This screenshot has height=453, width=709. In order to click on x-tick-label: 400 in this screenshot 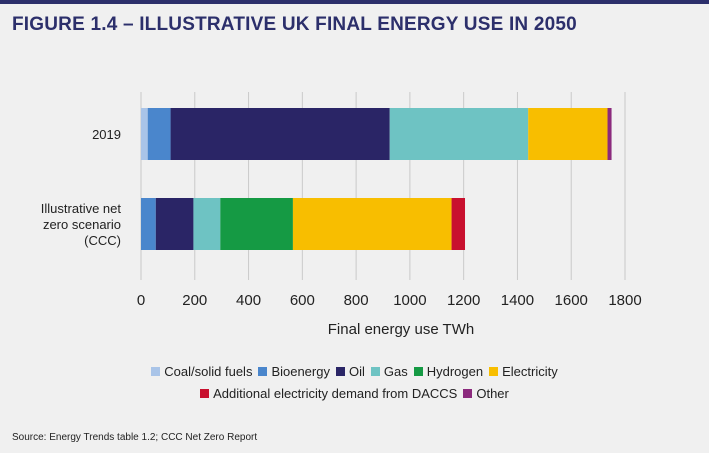, I will do `click(248, 300)`.